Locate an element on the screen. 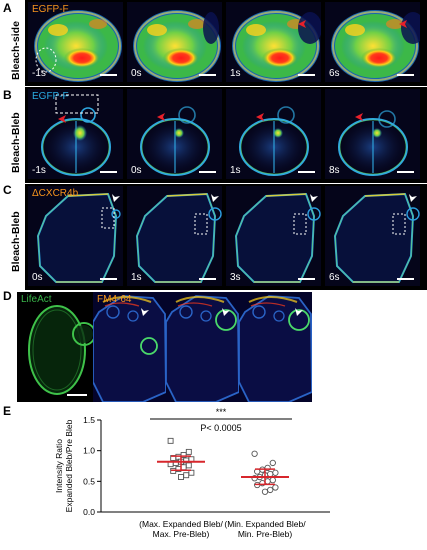 This screenshot has height=550, width=427. channel-label-lifeact: LifeAct is located at coordinates (36, 299).